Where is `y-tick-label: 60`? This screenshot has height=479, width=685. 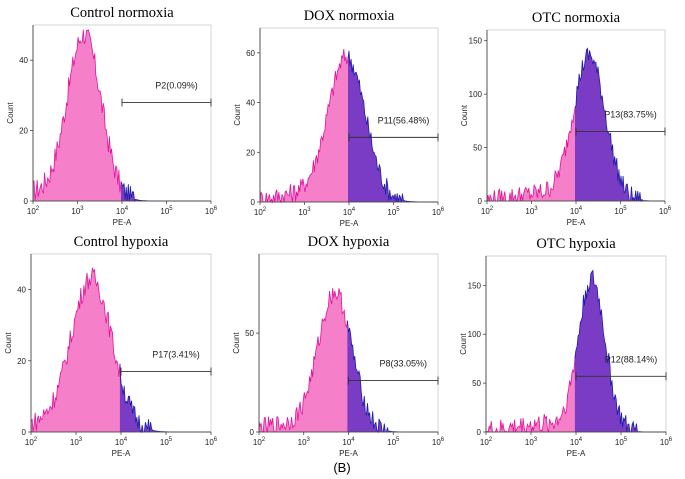 y-tick-label: 60 is located at coordinates (250, 53).